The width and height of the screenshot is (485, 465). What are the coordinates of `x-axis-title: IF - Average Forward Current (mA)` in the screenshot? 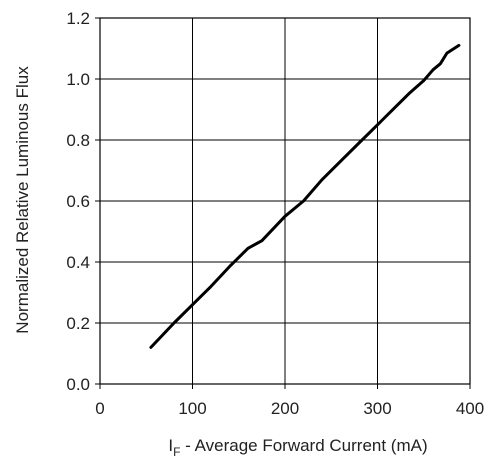 It's located at (297, 447).